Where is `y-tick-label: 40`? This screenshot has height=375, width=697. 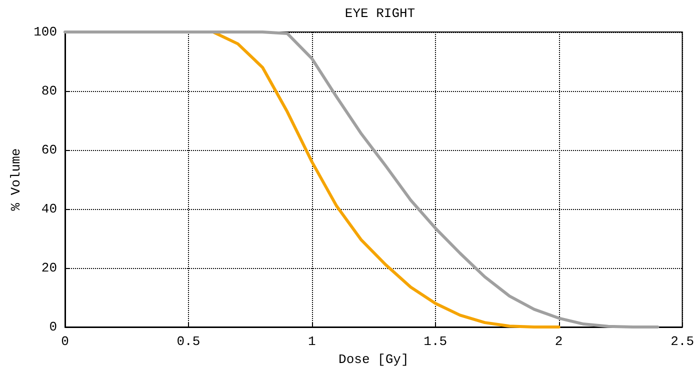 y-tick-label: 40 is located at coordinates (49, 209).